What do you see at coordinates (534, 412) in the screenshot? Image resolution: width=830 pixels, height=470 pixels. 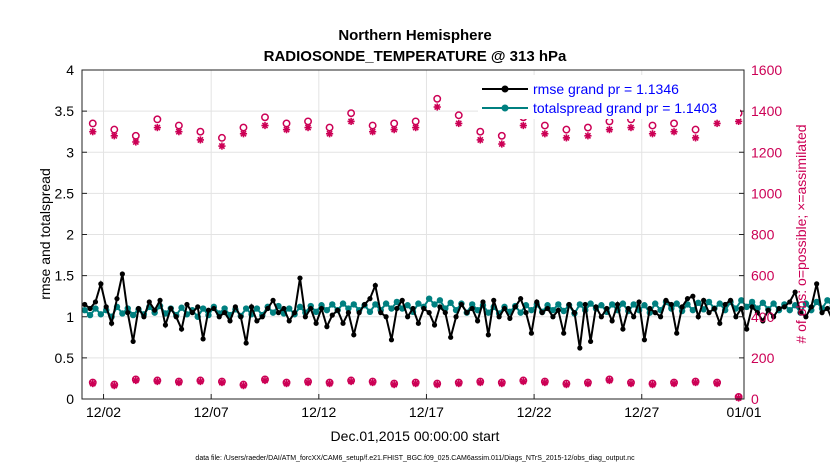 I see `x-tick-label: 12/22` at bounding box center [534, 412].